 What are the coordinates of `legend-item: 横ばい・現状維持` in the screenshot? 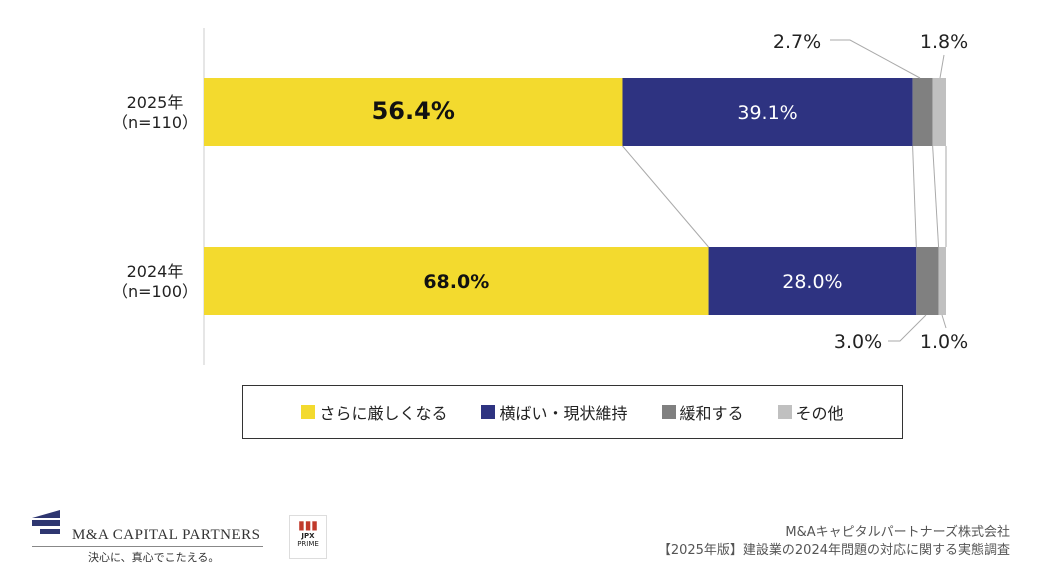 It's located at (554, 412).